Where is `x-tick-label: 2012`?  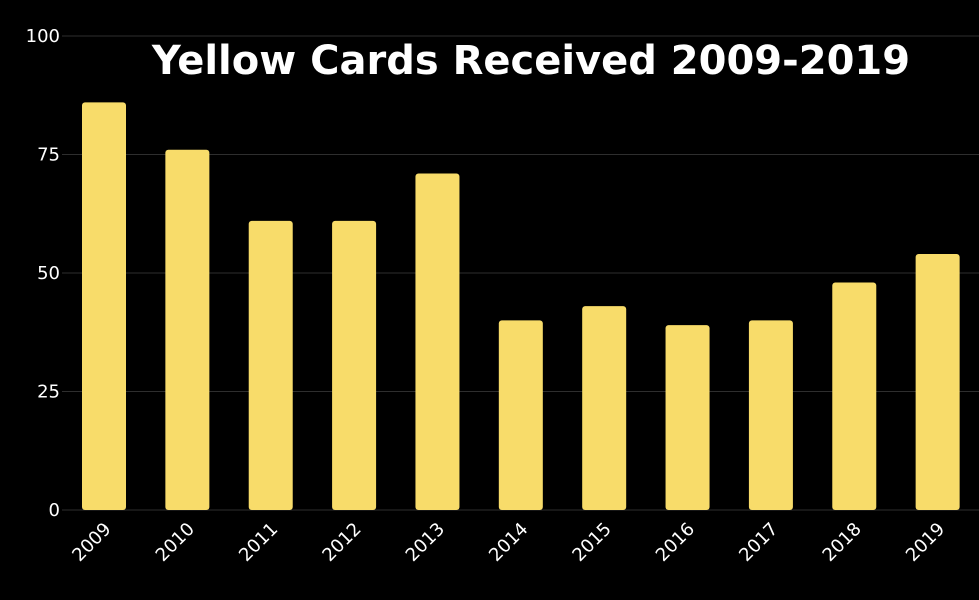
x-tick-label: 2012 is located at coordinates (341, 542).